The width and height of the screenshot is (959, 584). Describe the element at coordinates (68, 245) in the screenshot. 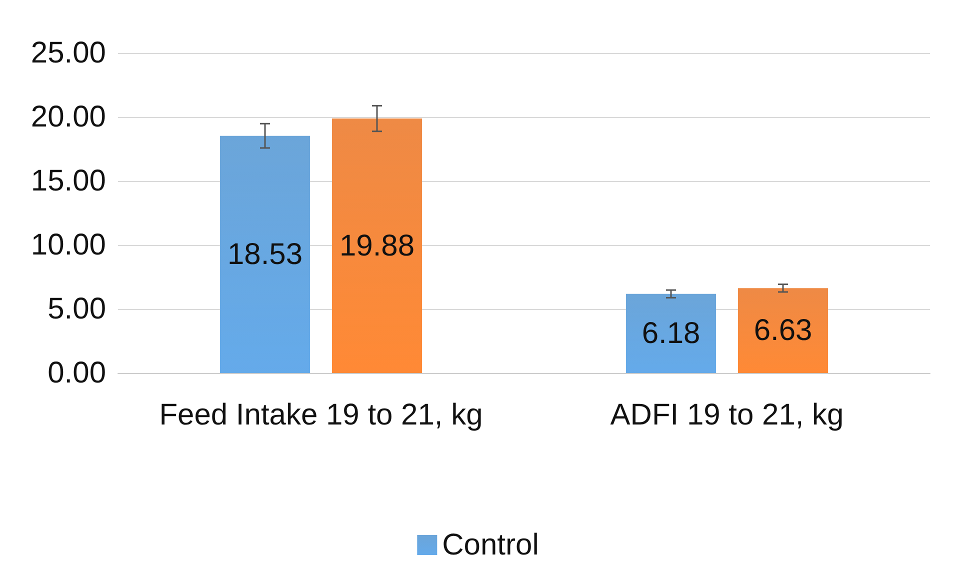

I see `y-tick-label: 10.00` at that location.